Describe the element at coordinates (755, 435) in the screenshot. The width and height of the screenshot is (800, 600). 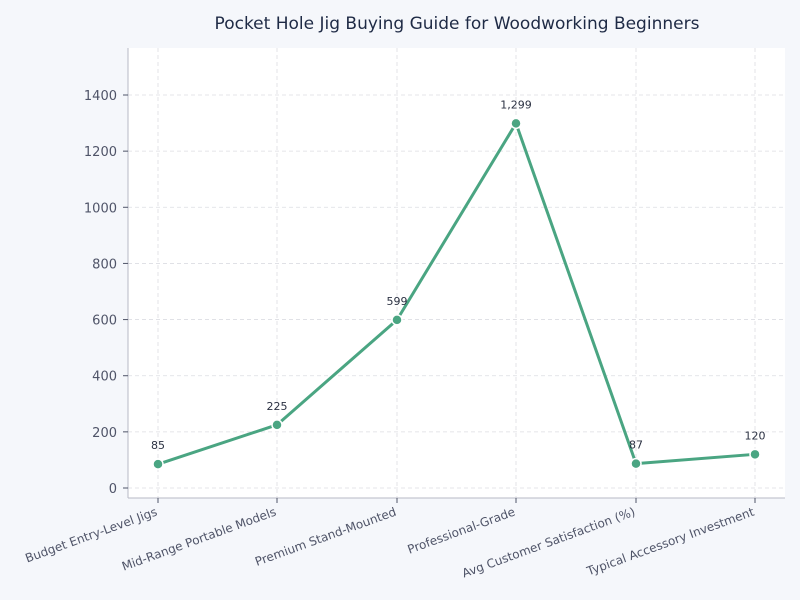
I see `data-value-label: 120` at that location.